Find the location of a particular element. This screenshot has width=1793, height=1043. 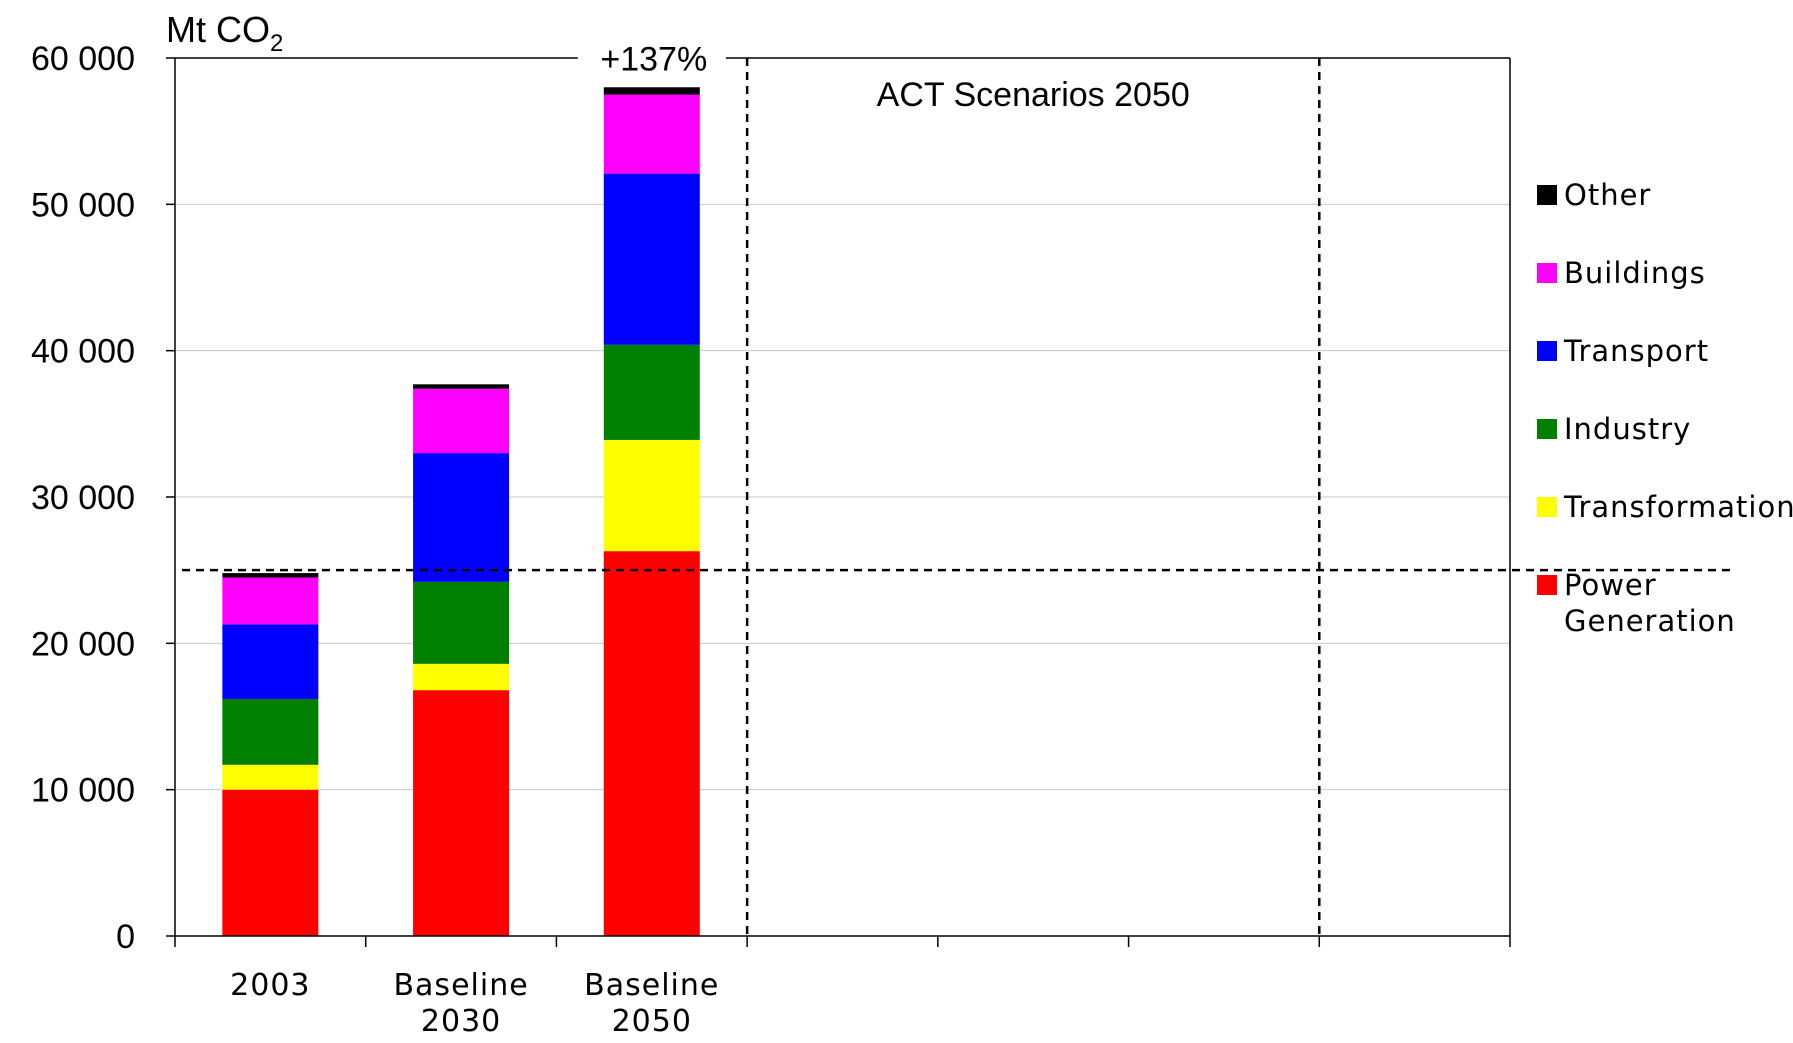

x-category-label: 2050 is located at coordinates (652, 1021).